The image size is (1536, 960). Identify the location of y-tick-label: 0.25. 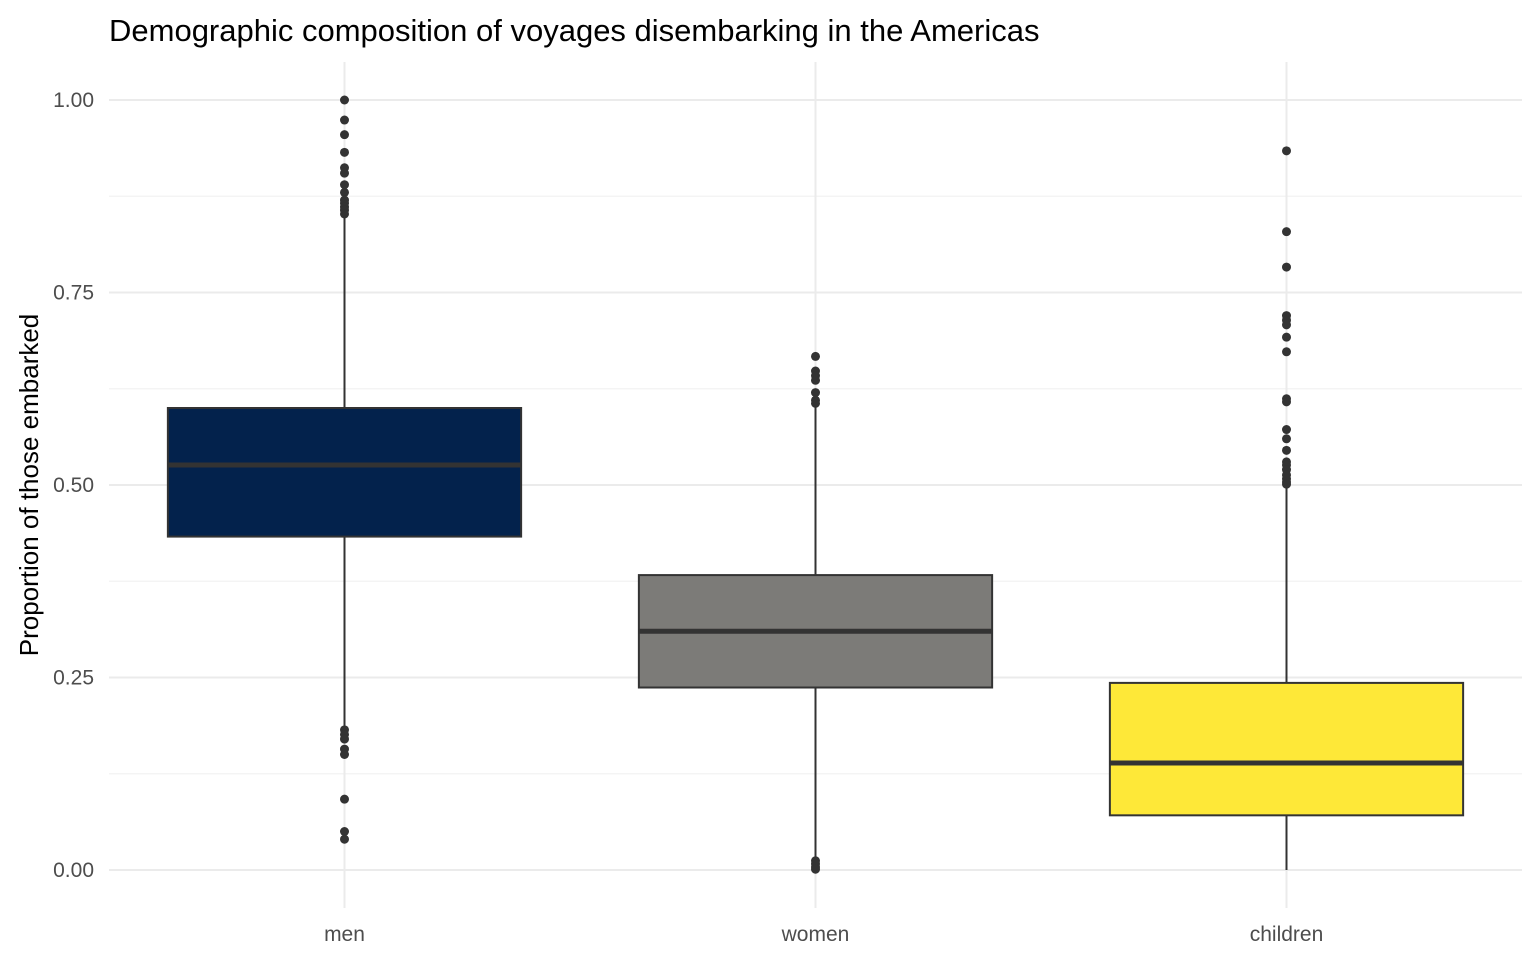
(73, 678).